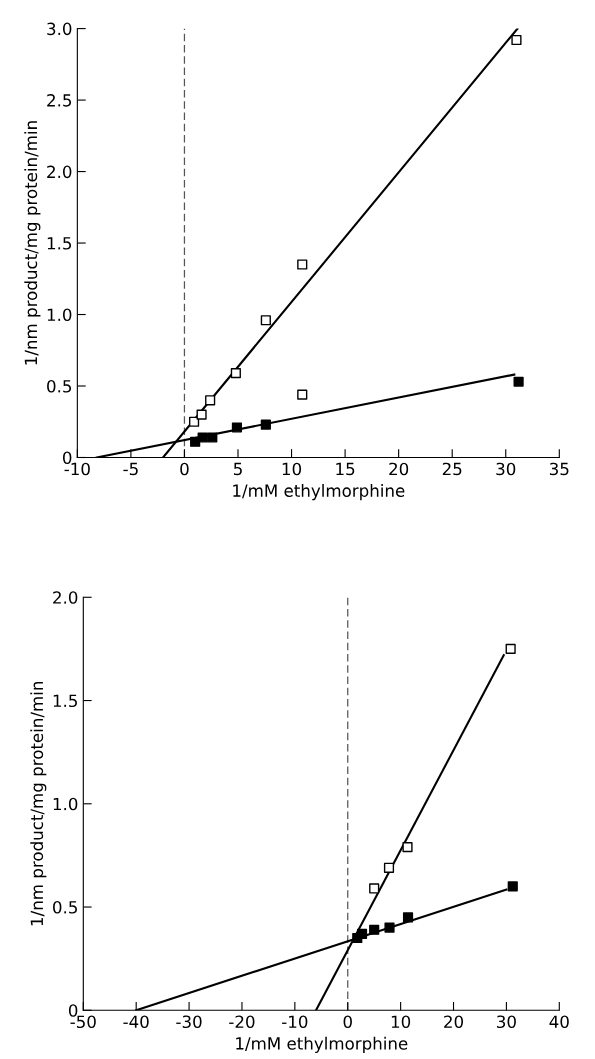 Image resolution: width=595 pixels, height=1059 pixels. Describe the element at coordinates (136, 1022) in the screenshot. I see `x-tick-label: -40` at that location.